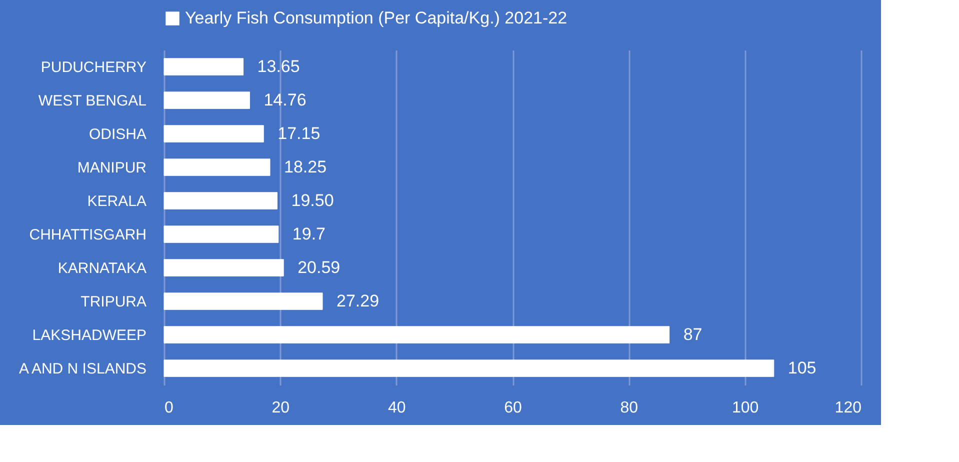 Image resolution: width=959 pixels, height=462 pixels. I want to click on data-label: 105, so click(802, 368).